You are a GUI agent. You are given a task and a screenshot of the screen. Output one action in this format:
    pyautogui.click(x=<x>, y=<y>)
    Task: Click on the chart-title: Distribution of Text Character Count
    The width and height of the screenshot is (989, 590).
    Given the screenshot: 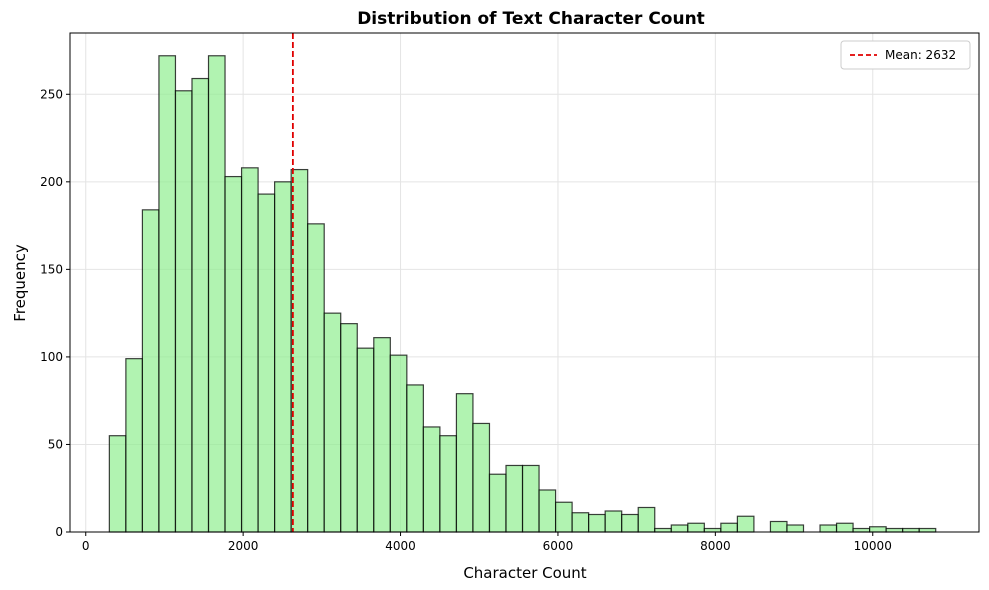 What is the action you would take?
    pyautogui.click(x=531, y=19)
    